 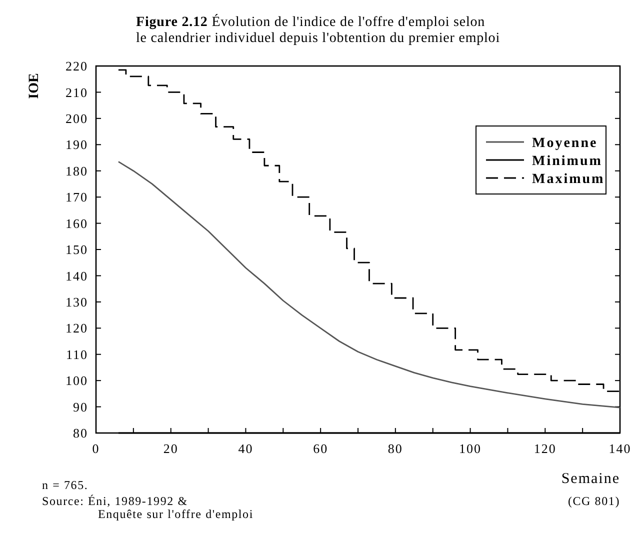 What do you see at coordinates (590, 479) in the screenshot?
I see `x-axis-title: Semaine` at bounding box center [590, 479].